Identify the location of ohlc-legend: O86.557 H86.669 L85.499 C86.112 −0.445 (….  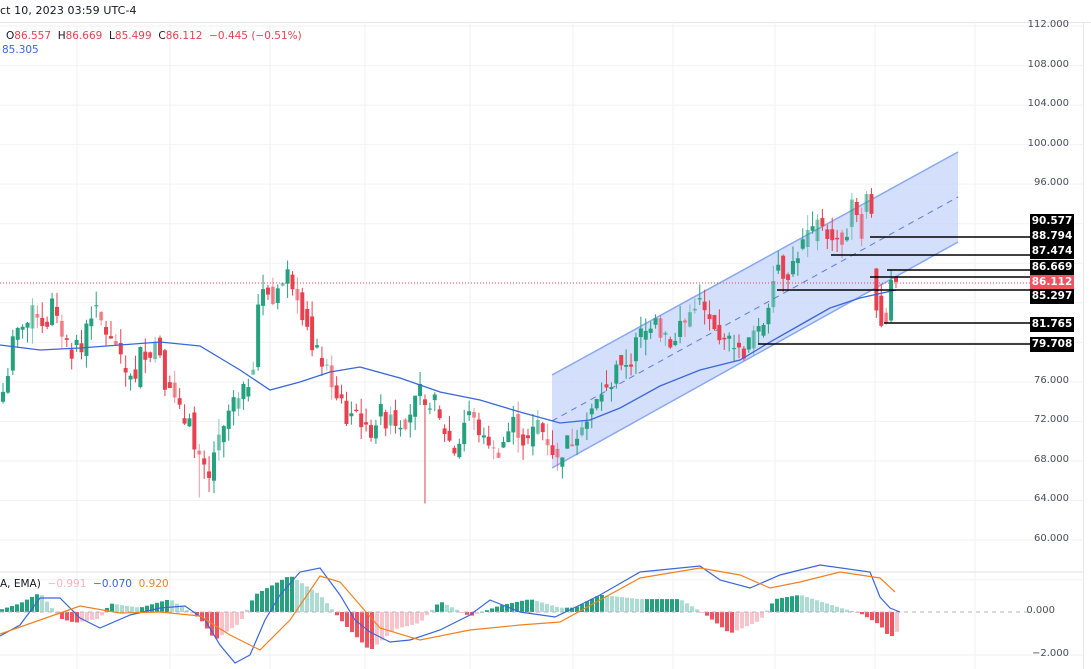
(152, 43).